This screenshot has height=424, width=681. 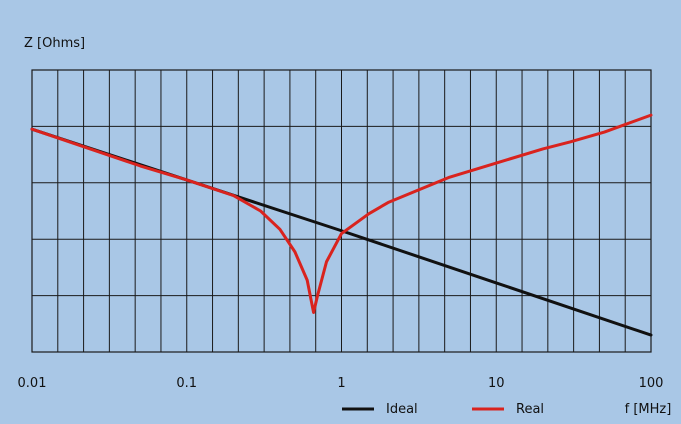 What do you see at coordinates (402, 409) in the screenshot?
I see `legend-label-ideal: Ideal` at bounding box center [402, 409].